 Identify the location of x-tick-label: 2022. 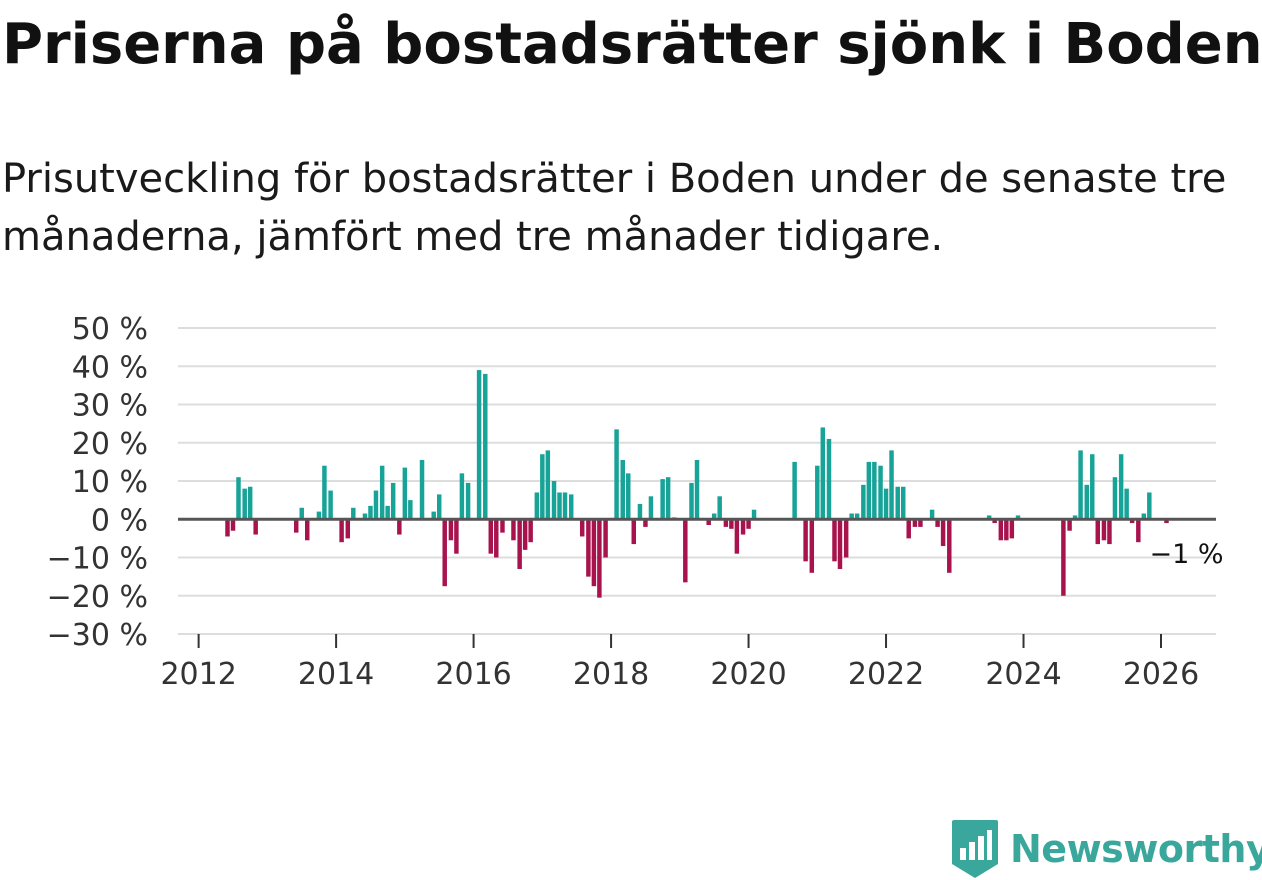
(886, 674).